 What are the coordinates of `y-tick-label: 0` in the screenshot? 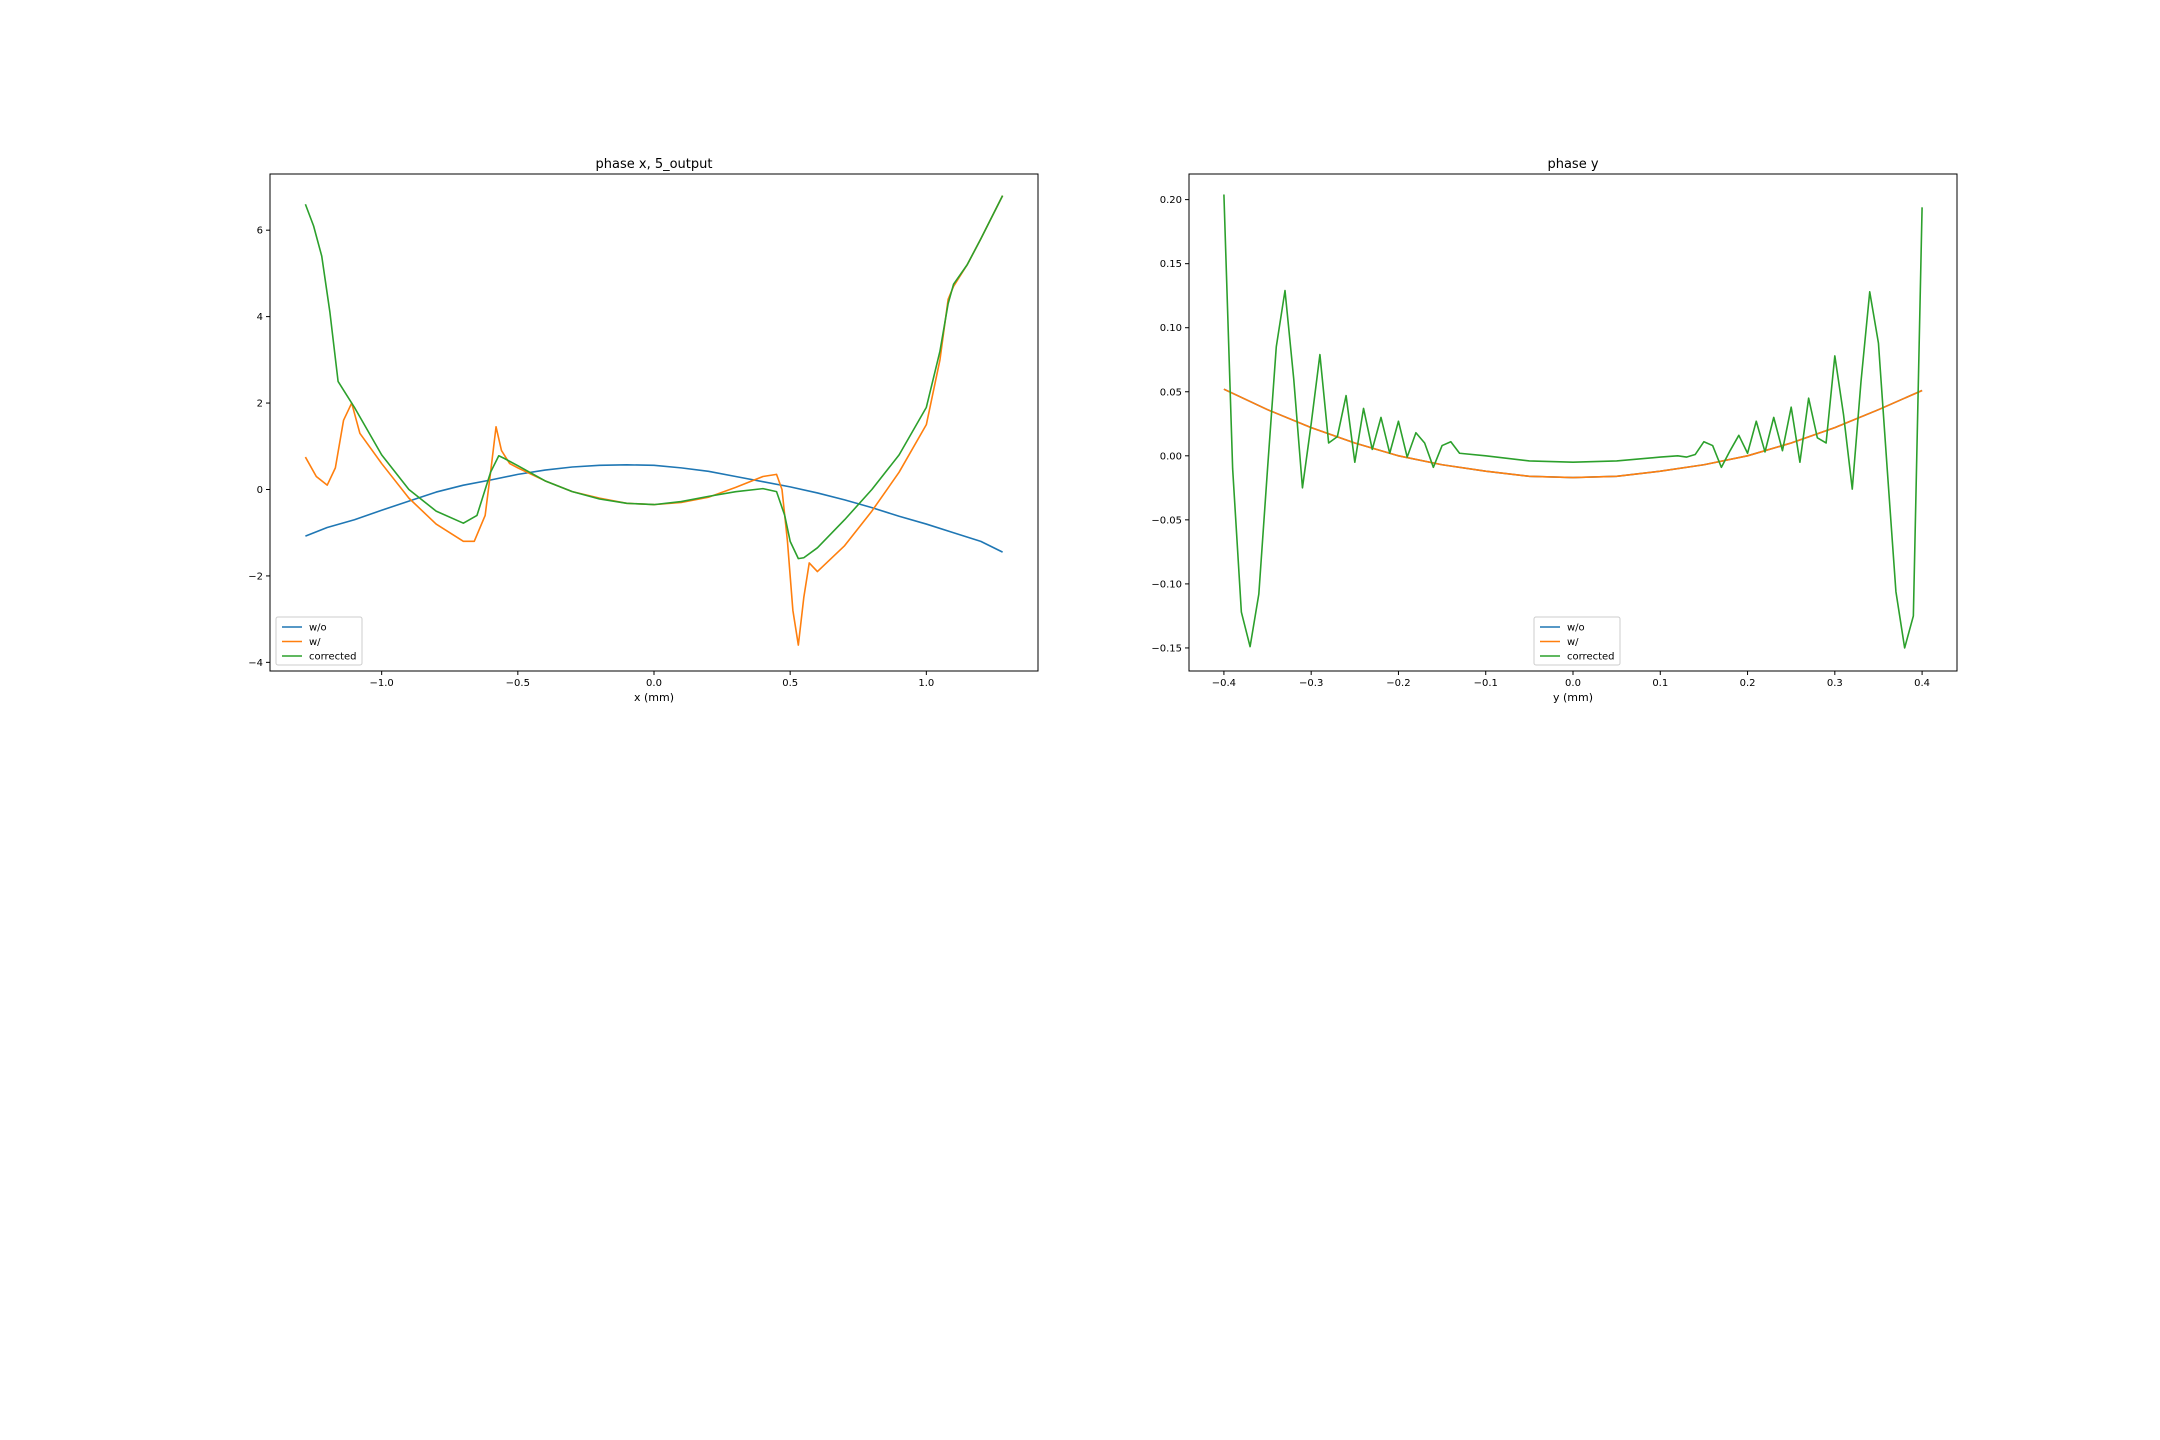 It's located at (260, 490).